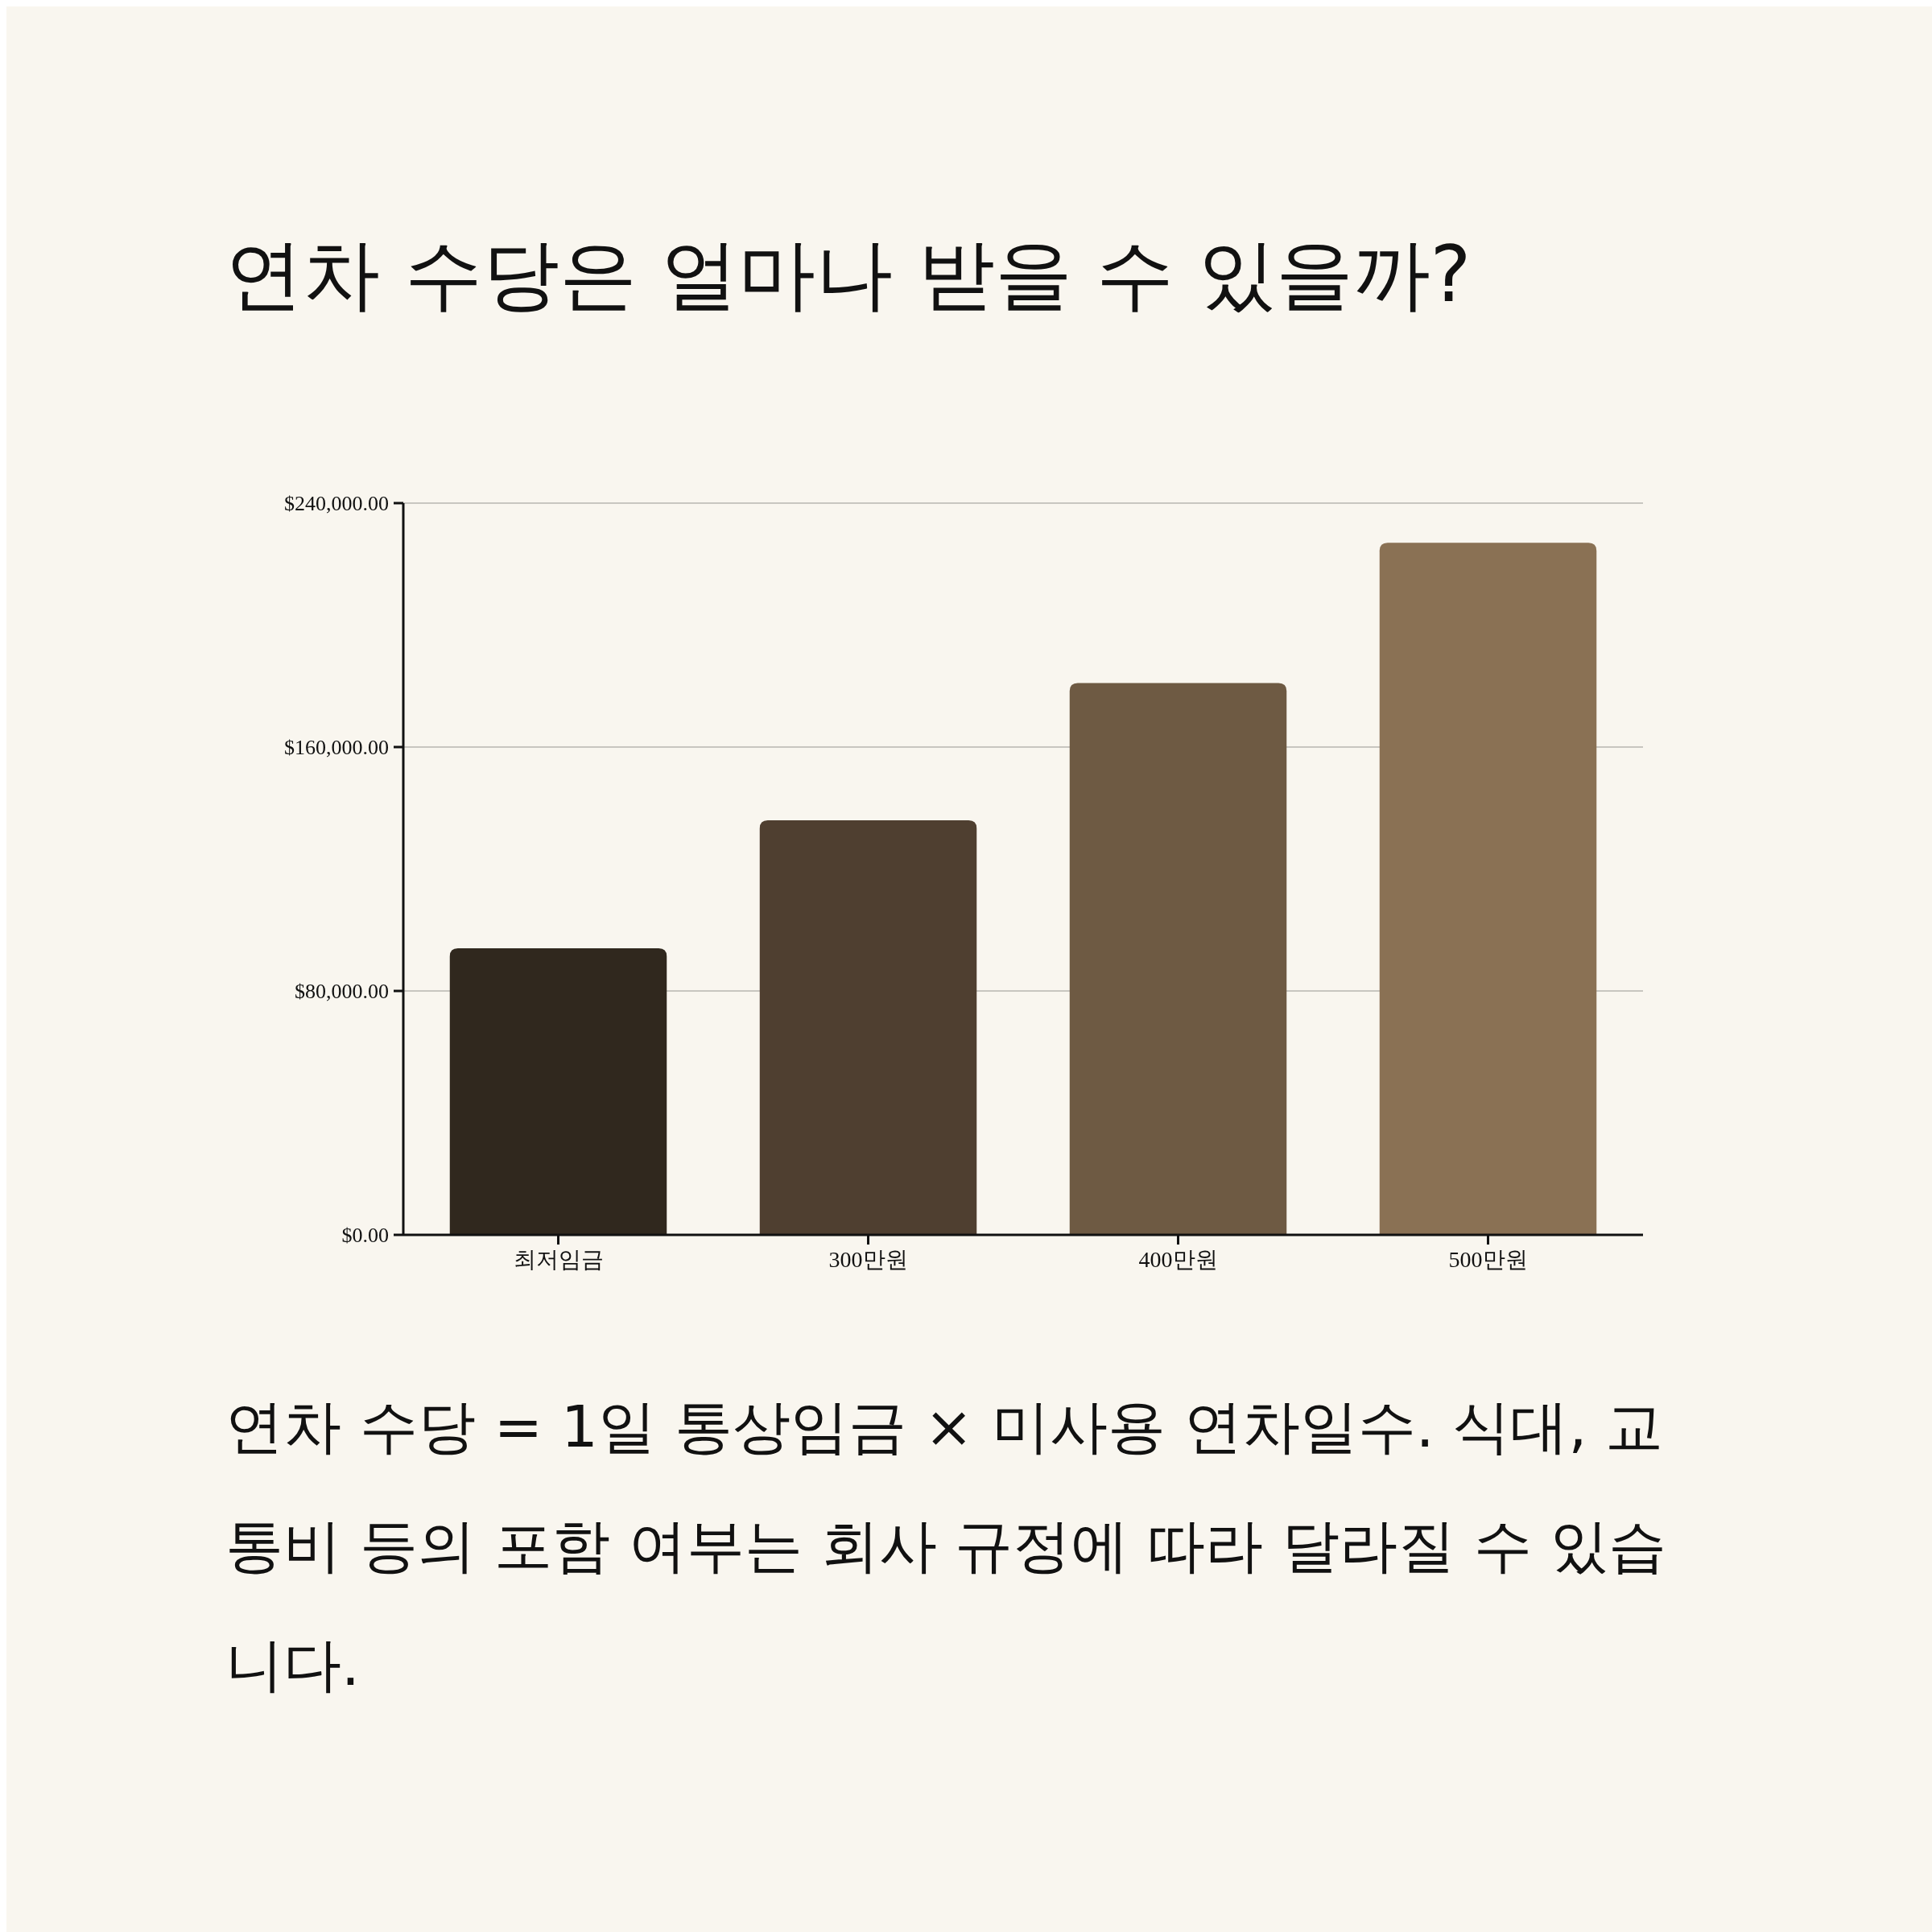 The height and width of the screenshot is (1932, 1932). What do you see at coordinates (336, 748) in the screenshot?
I see `y-tick-label: $160,000.00` at bounding box center [336, 748].